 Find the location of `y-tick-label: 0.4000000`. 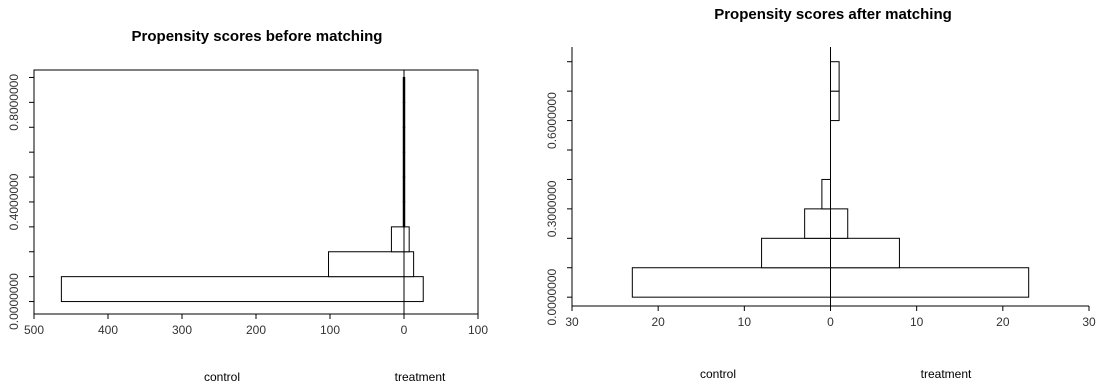

y-tick-label: 0.4000000 is located at coordinates (14, 201).